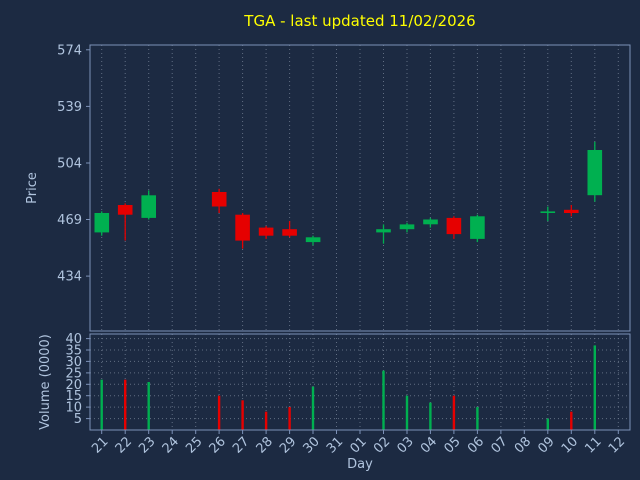 The width and height of the screenshot is (640, 480). What do you see at coordinates (69, 164) in the screenshot?
I see `price-tick-label: 504` at bounding box center [69, 164].